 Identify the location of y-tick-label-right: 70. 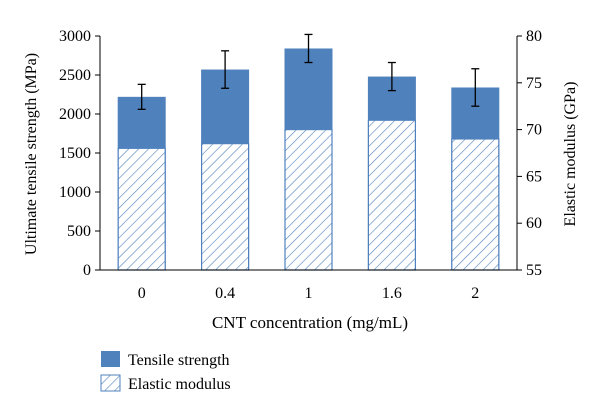
(534, 130).